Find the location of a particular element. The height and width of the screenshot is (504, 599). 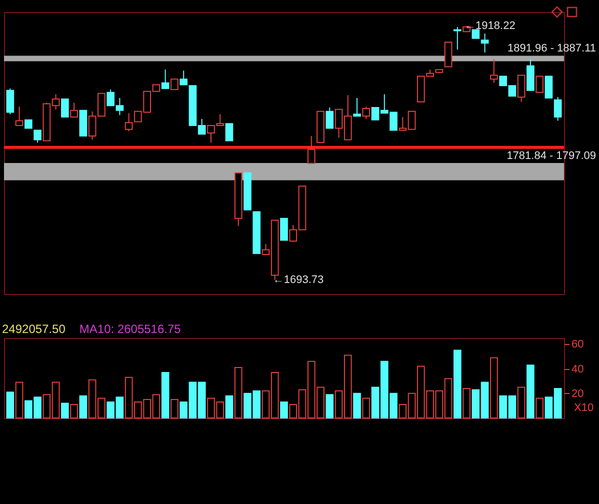

y-tick-label: 20 is located at coordinates (578, 394).